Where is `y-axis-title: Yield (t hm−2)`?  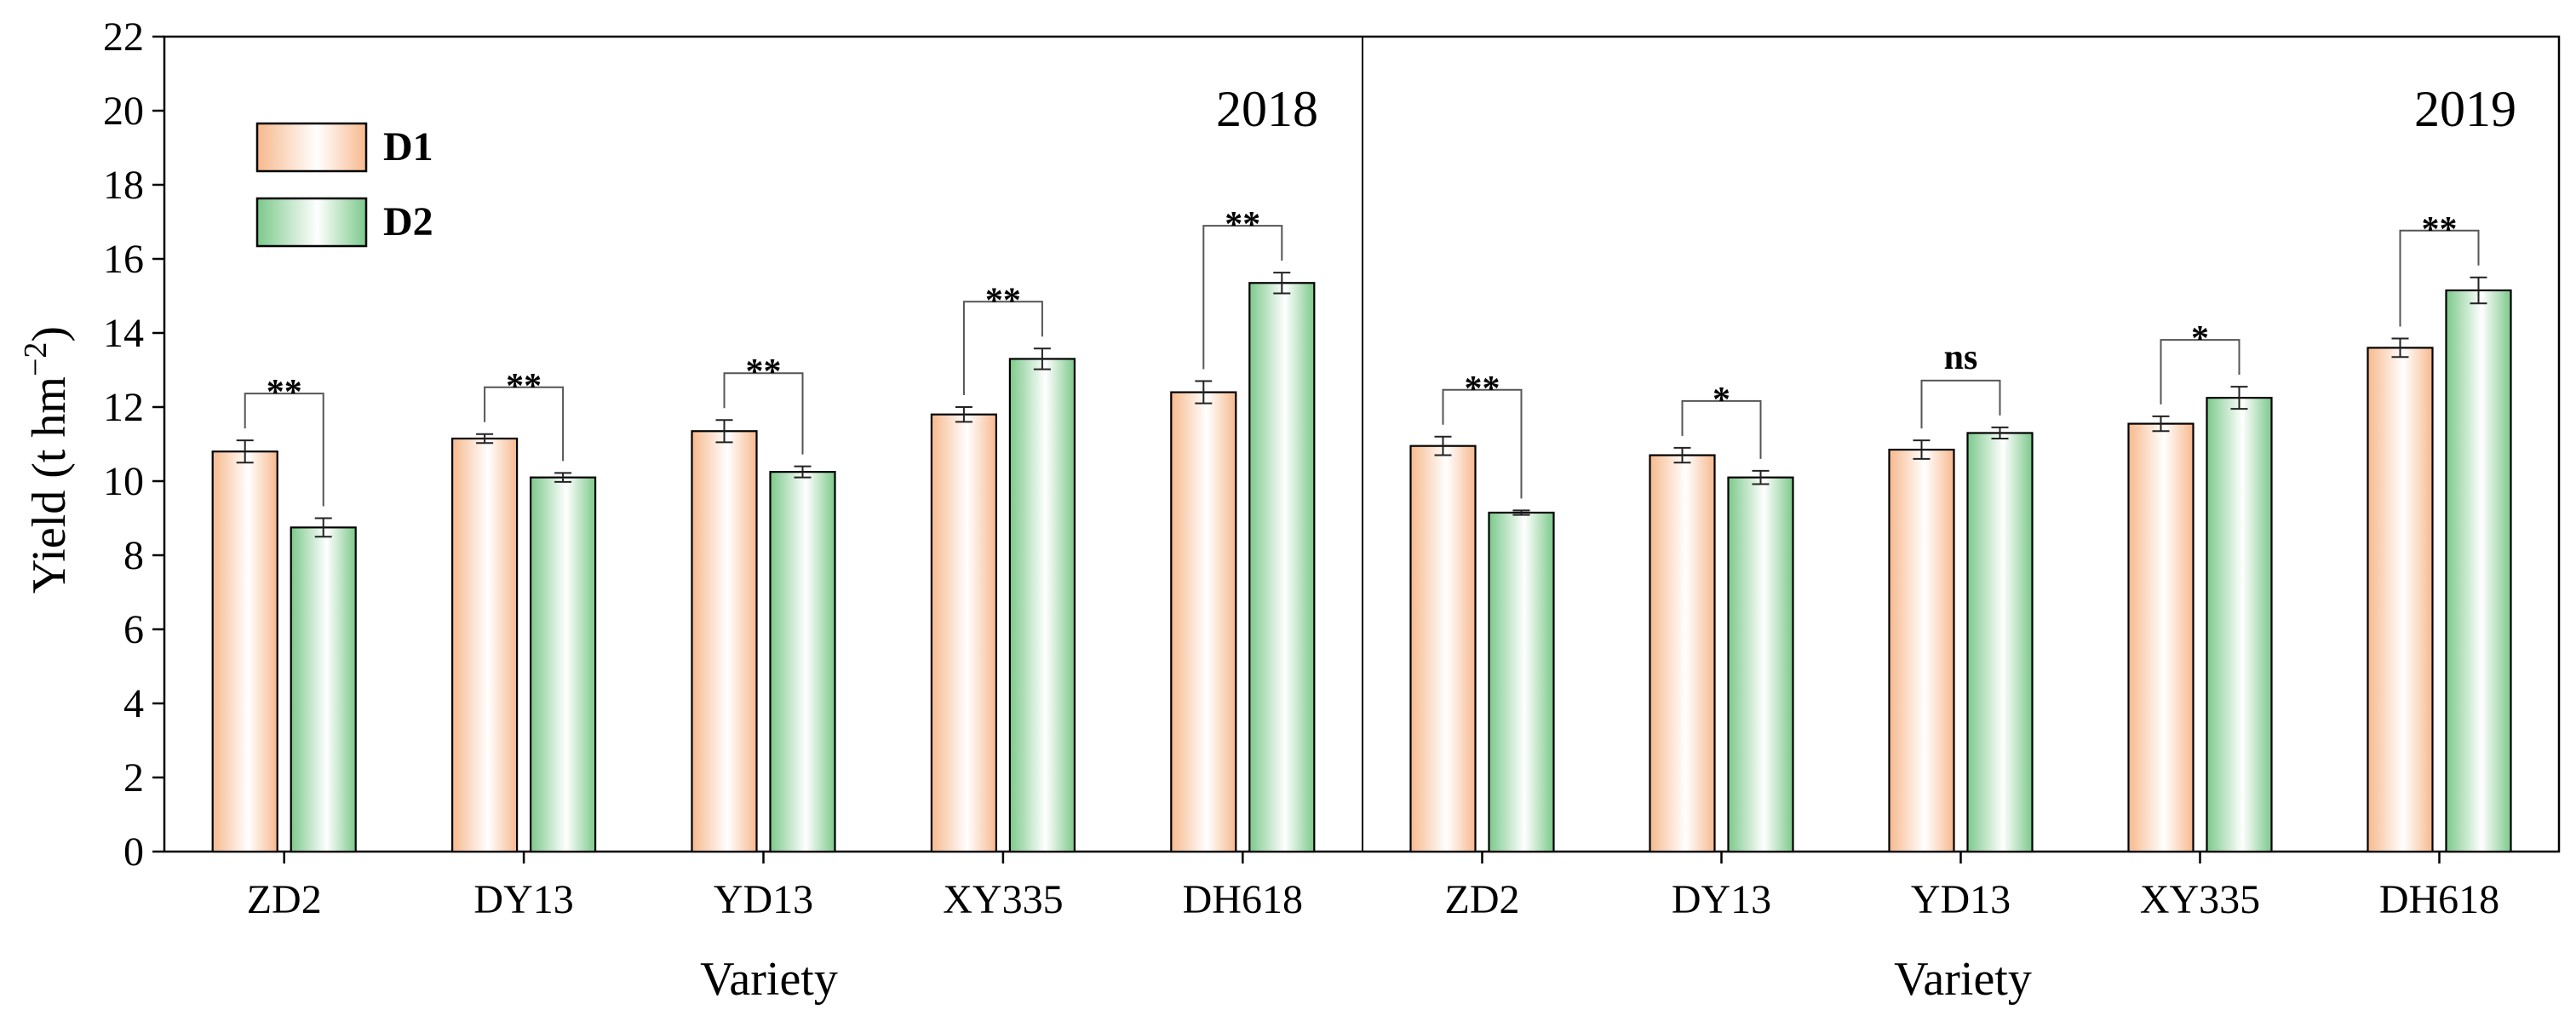 y-axis-title: Yield (t hm−2) is located at coordinates (47, 460).